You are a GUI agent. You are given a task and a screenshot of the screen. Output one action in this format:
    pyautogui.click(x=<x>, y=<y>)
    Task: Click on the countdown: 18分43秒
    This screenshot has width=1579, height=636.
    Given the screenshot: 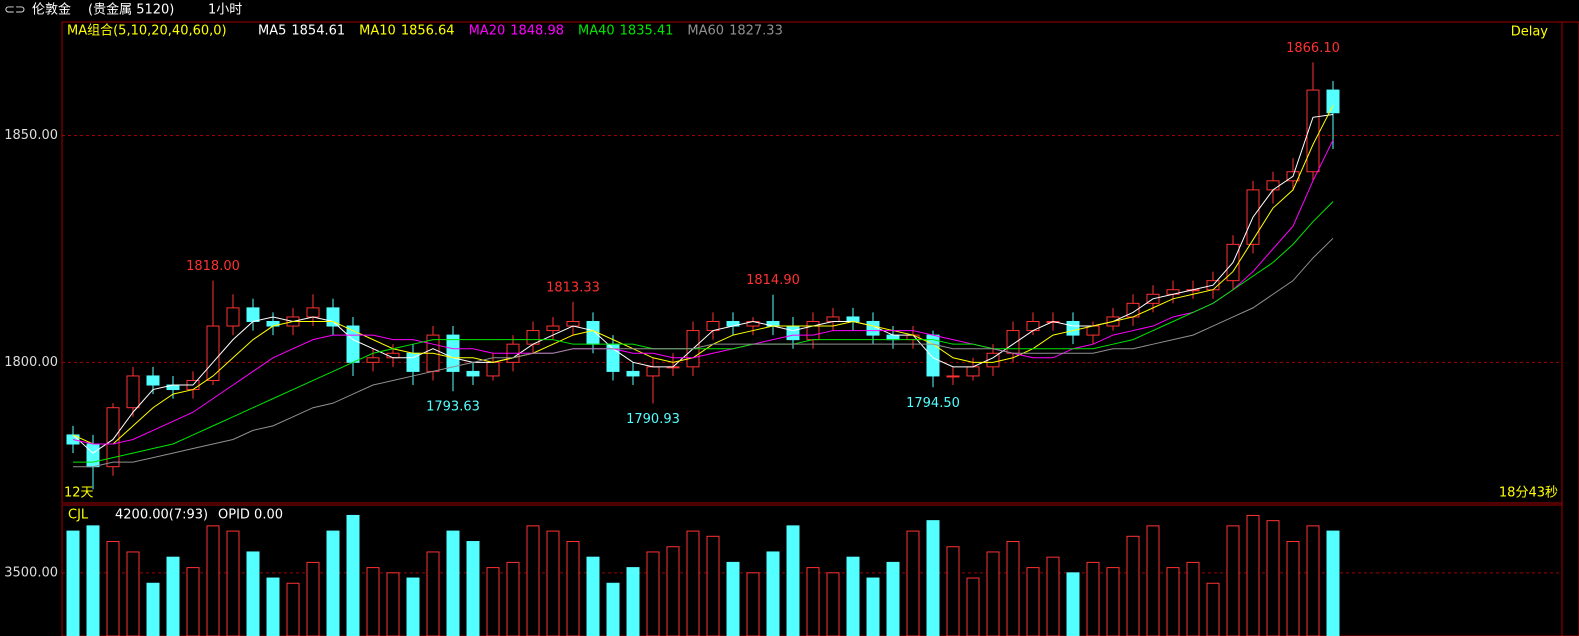 What is the action you would take?
    pyautogui.click(x=1528, y=493)
    